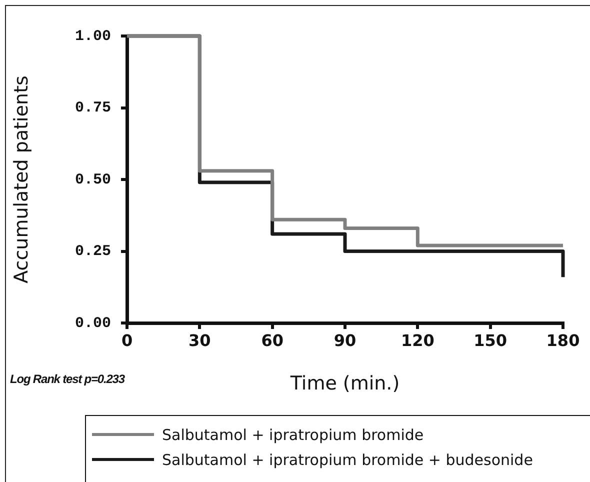 This screenshot has height=482, width=590. What do you see at coordinates (563, 340) in the screenshot?
I see `x-tick-label: 180` at bounding box center [563, 340].